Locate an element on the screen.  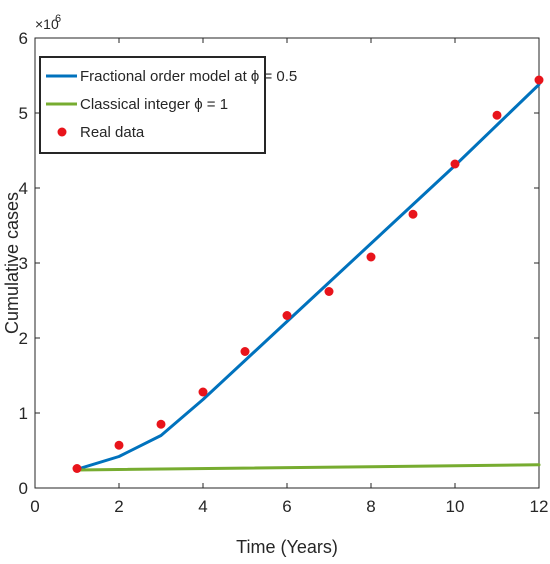
legend-label: Classical integer ϕ = 1 is located at coordinates (154, 104).